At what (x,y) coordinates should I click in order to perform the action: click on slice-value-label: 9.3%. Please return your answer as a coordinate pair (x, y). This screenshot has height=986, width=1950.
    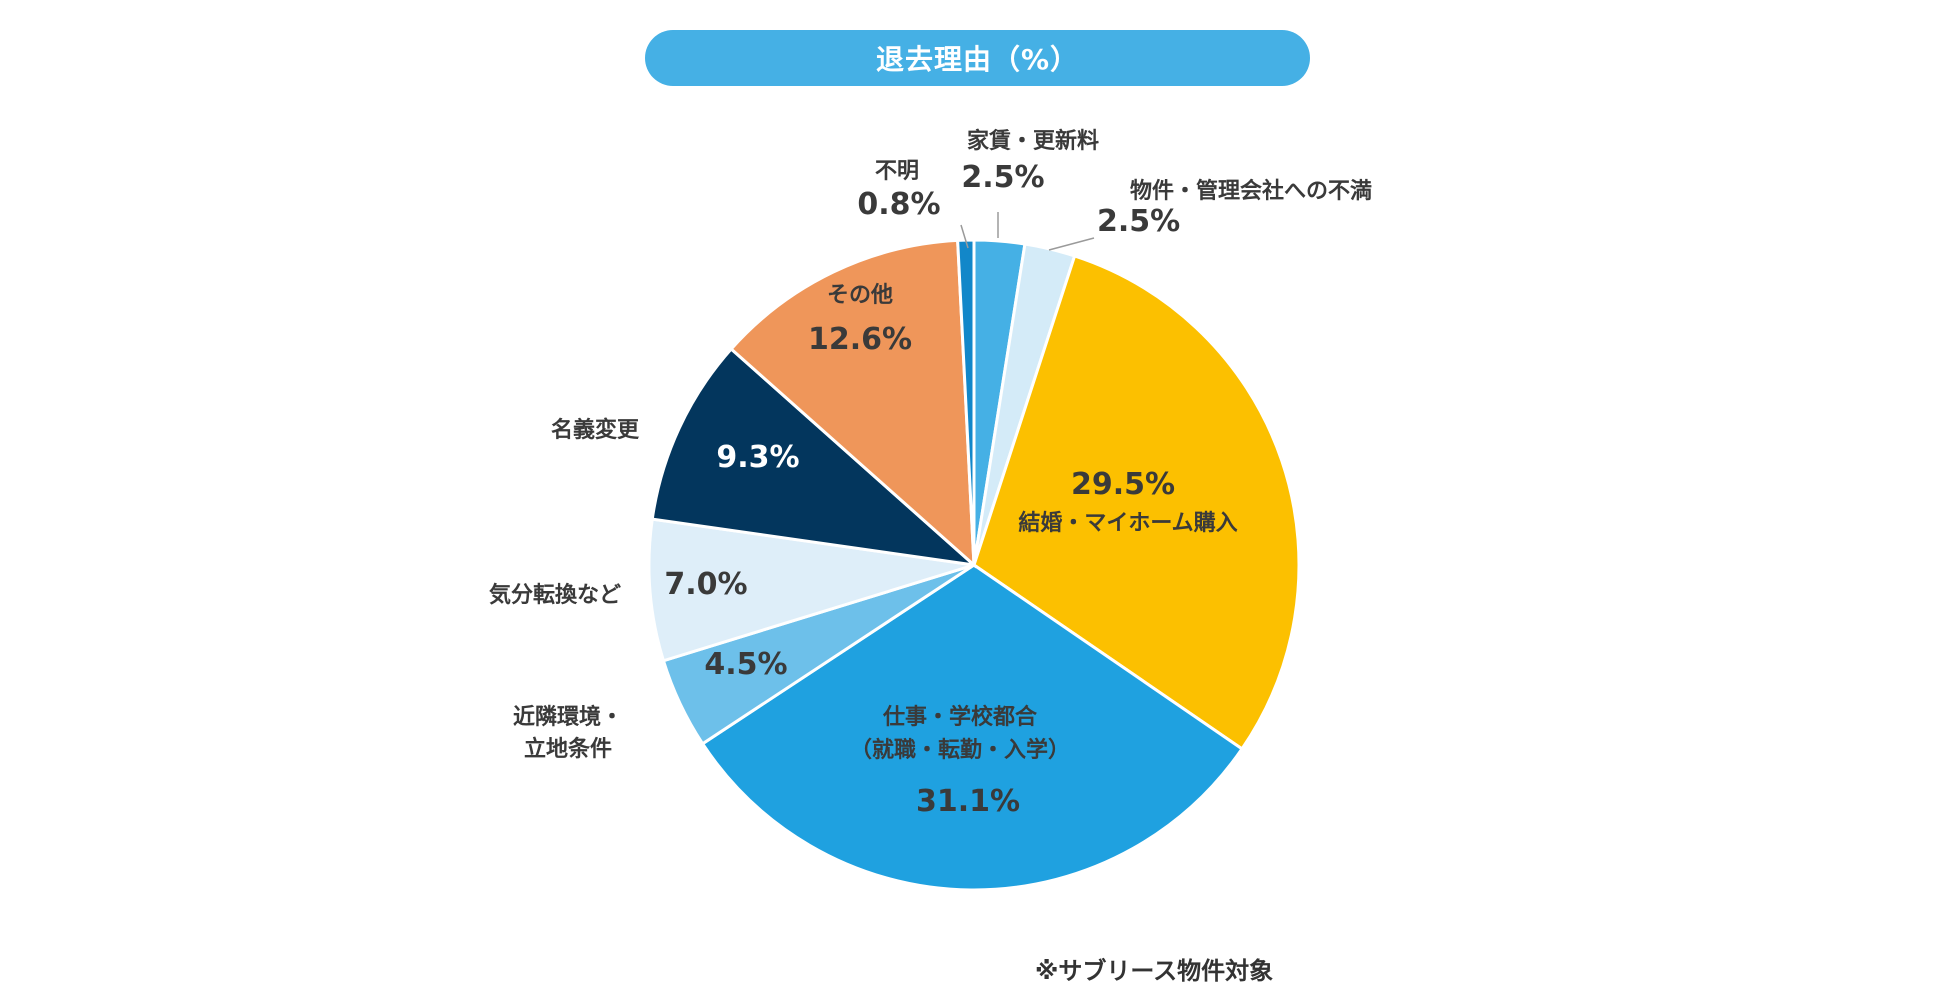
    Looking at the image, I should click on (757, 457).